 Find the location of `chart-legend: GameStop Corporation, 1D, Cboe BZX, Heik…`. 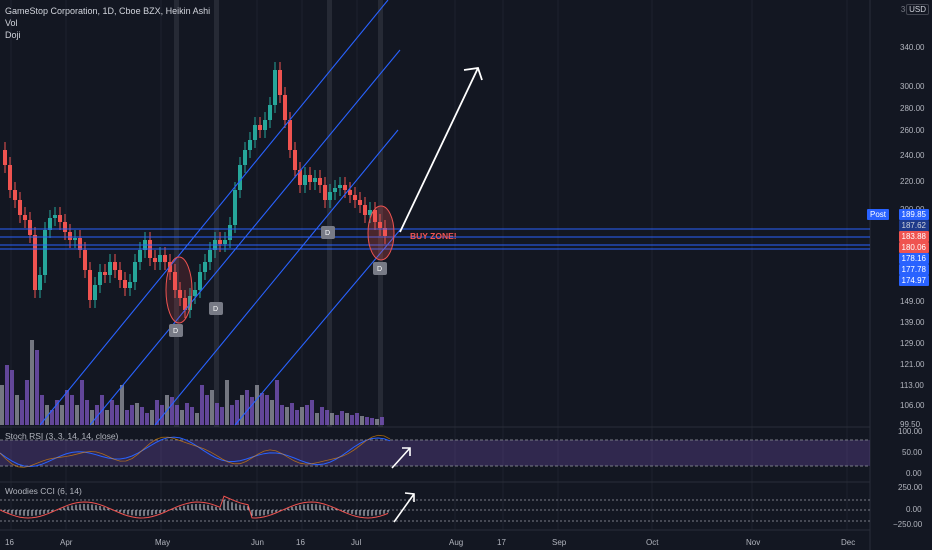

chart-legend: GameStop Corporation, 1D, Cboe BZX, Heik… is located at coordinates (107, 23).